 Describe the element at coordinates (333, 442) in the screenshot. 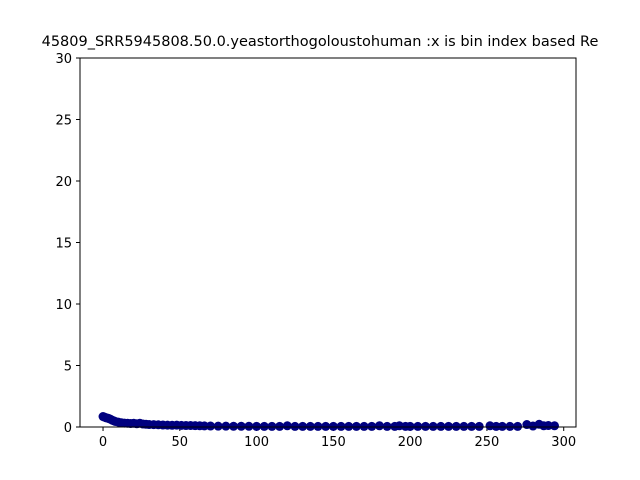

I see `x-tick-label: 150` at that location.